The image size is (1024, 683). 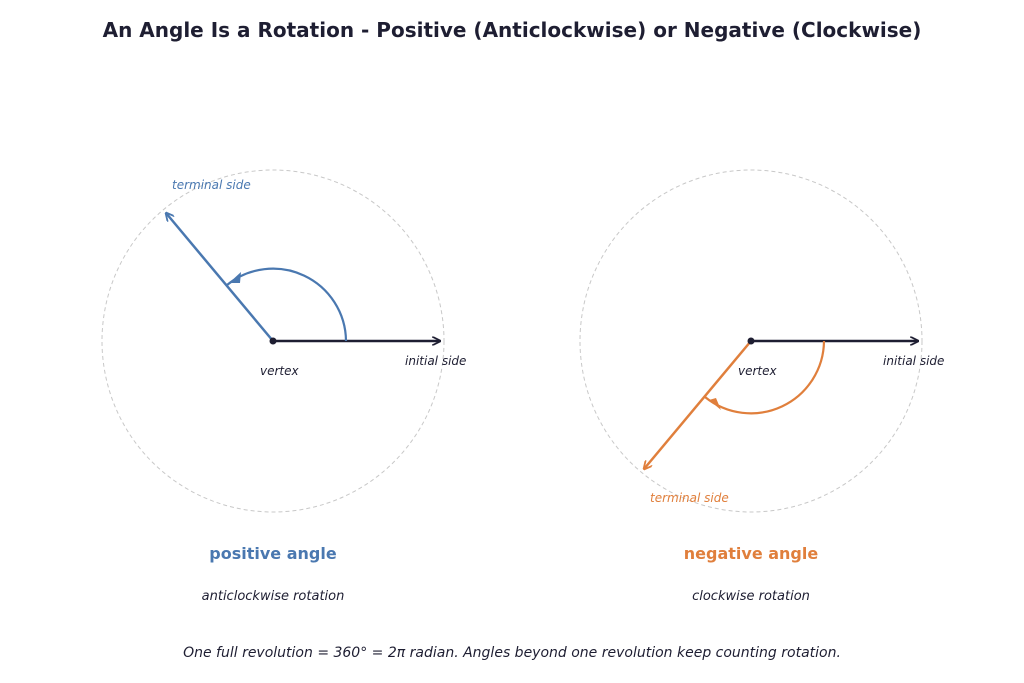 I want to click on terminal-side-arrow-right, so click(x=698, y=404).